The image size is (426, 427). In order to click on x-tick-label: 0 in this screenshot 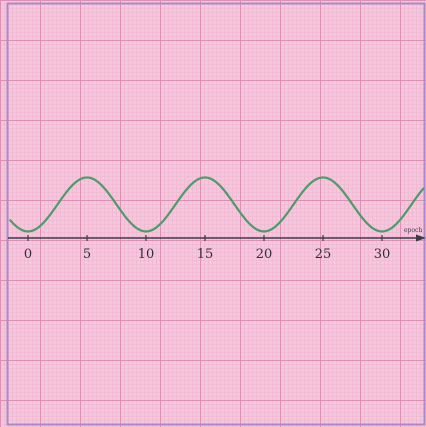, I will do `click(28, 254)`.